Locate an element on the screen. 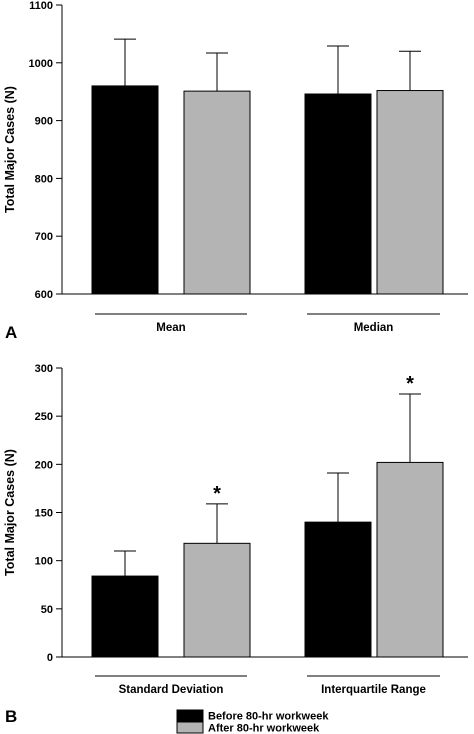  y-tick-label-4: 1000 is located at coordinates (41, 64).